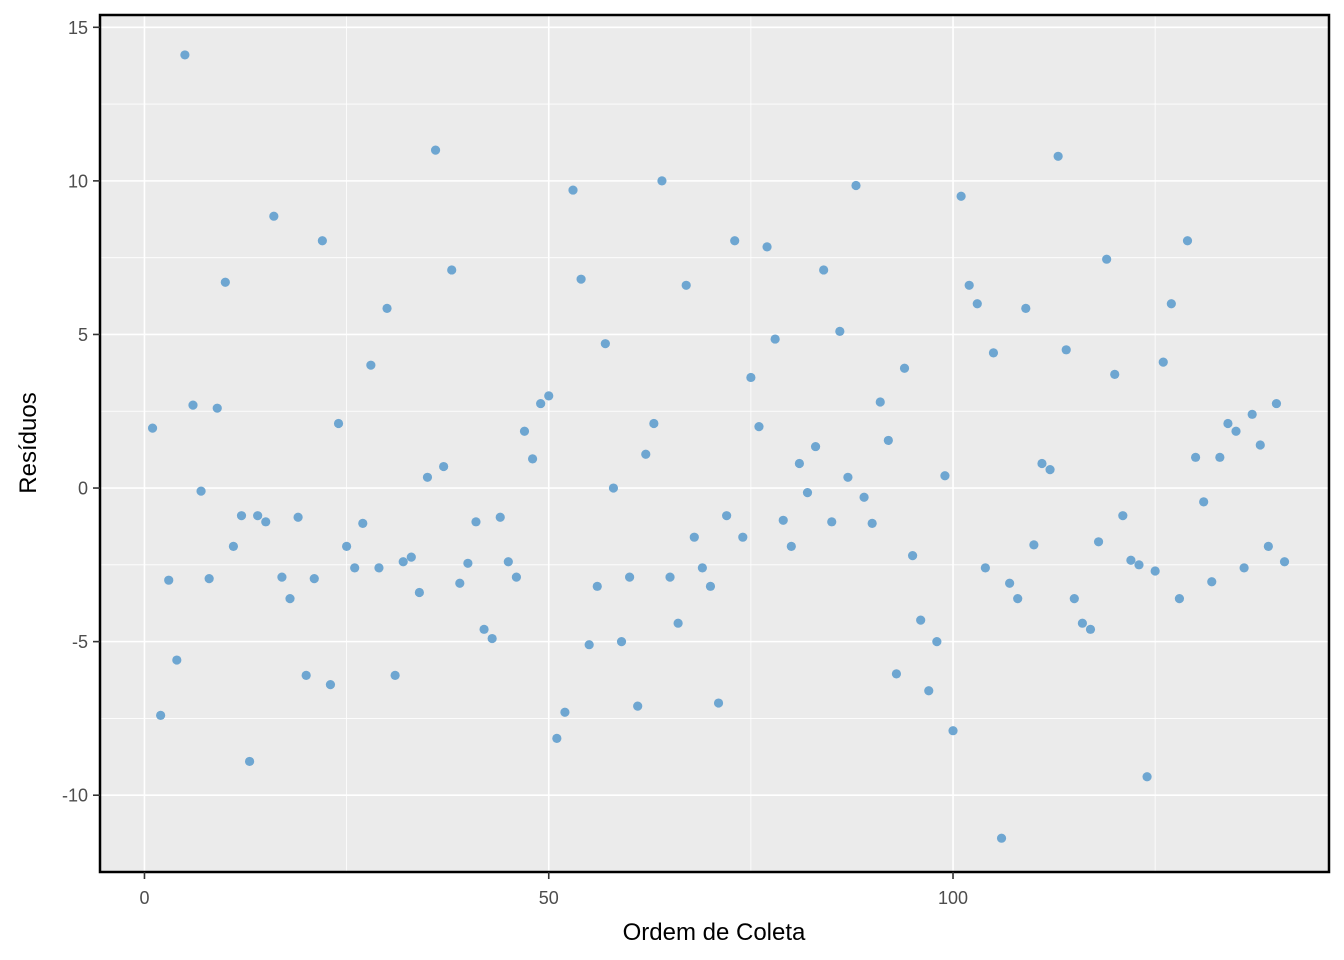 This screenshot has width=1344, height=960. Describe the element at coordinates (83, 335) in the screenshot. I see `y-tick-label: 5` at that location.